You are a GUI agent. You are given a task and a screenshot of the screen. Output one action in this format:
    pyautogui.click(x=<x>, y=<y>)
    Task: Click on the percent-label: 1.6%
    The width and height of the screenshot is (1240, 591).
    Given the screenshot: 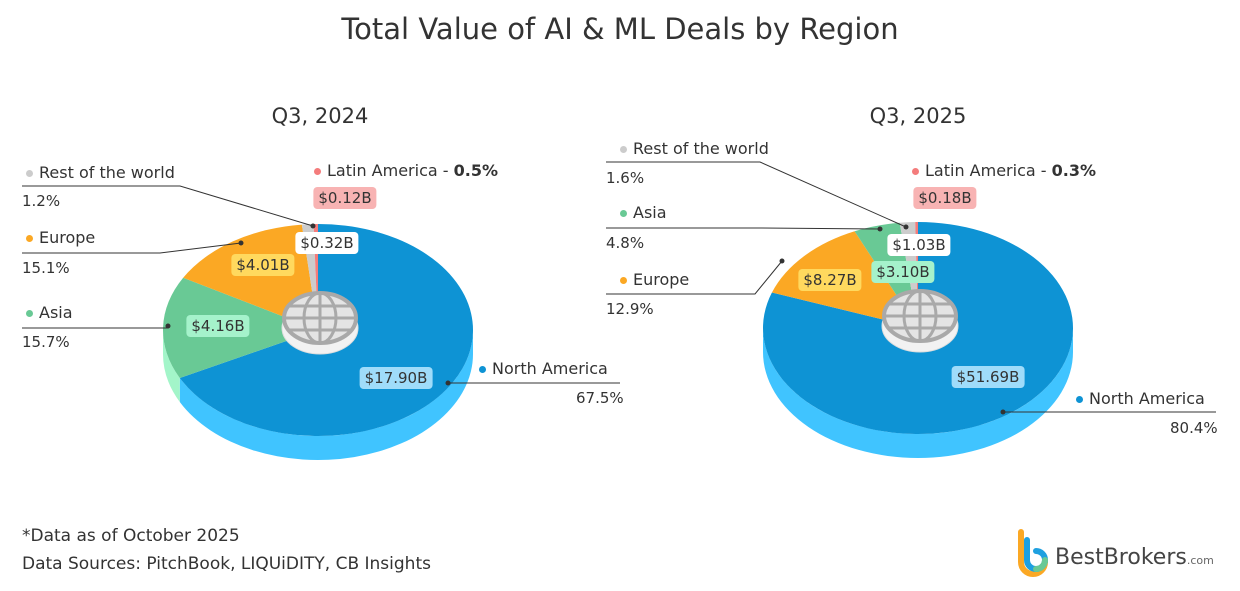 What is the action you would take?
    pyautogui.click(x=625, y=178)
    